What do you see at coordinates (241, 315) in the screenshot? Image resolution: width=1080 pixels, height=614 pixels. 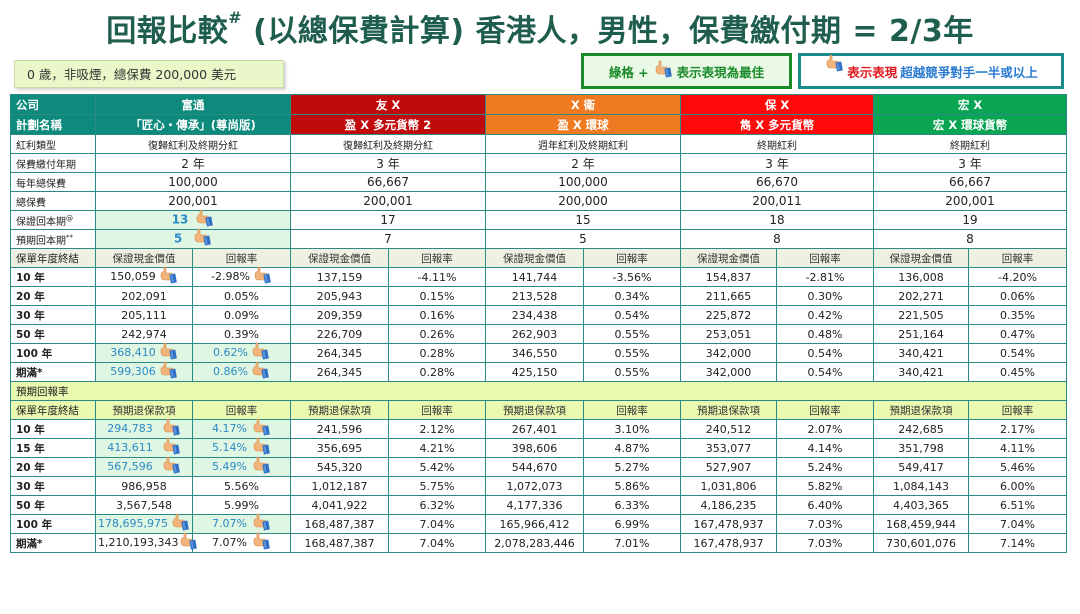 I see `cell-rate: 0.09%` at bounding box center [241, 315].